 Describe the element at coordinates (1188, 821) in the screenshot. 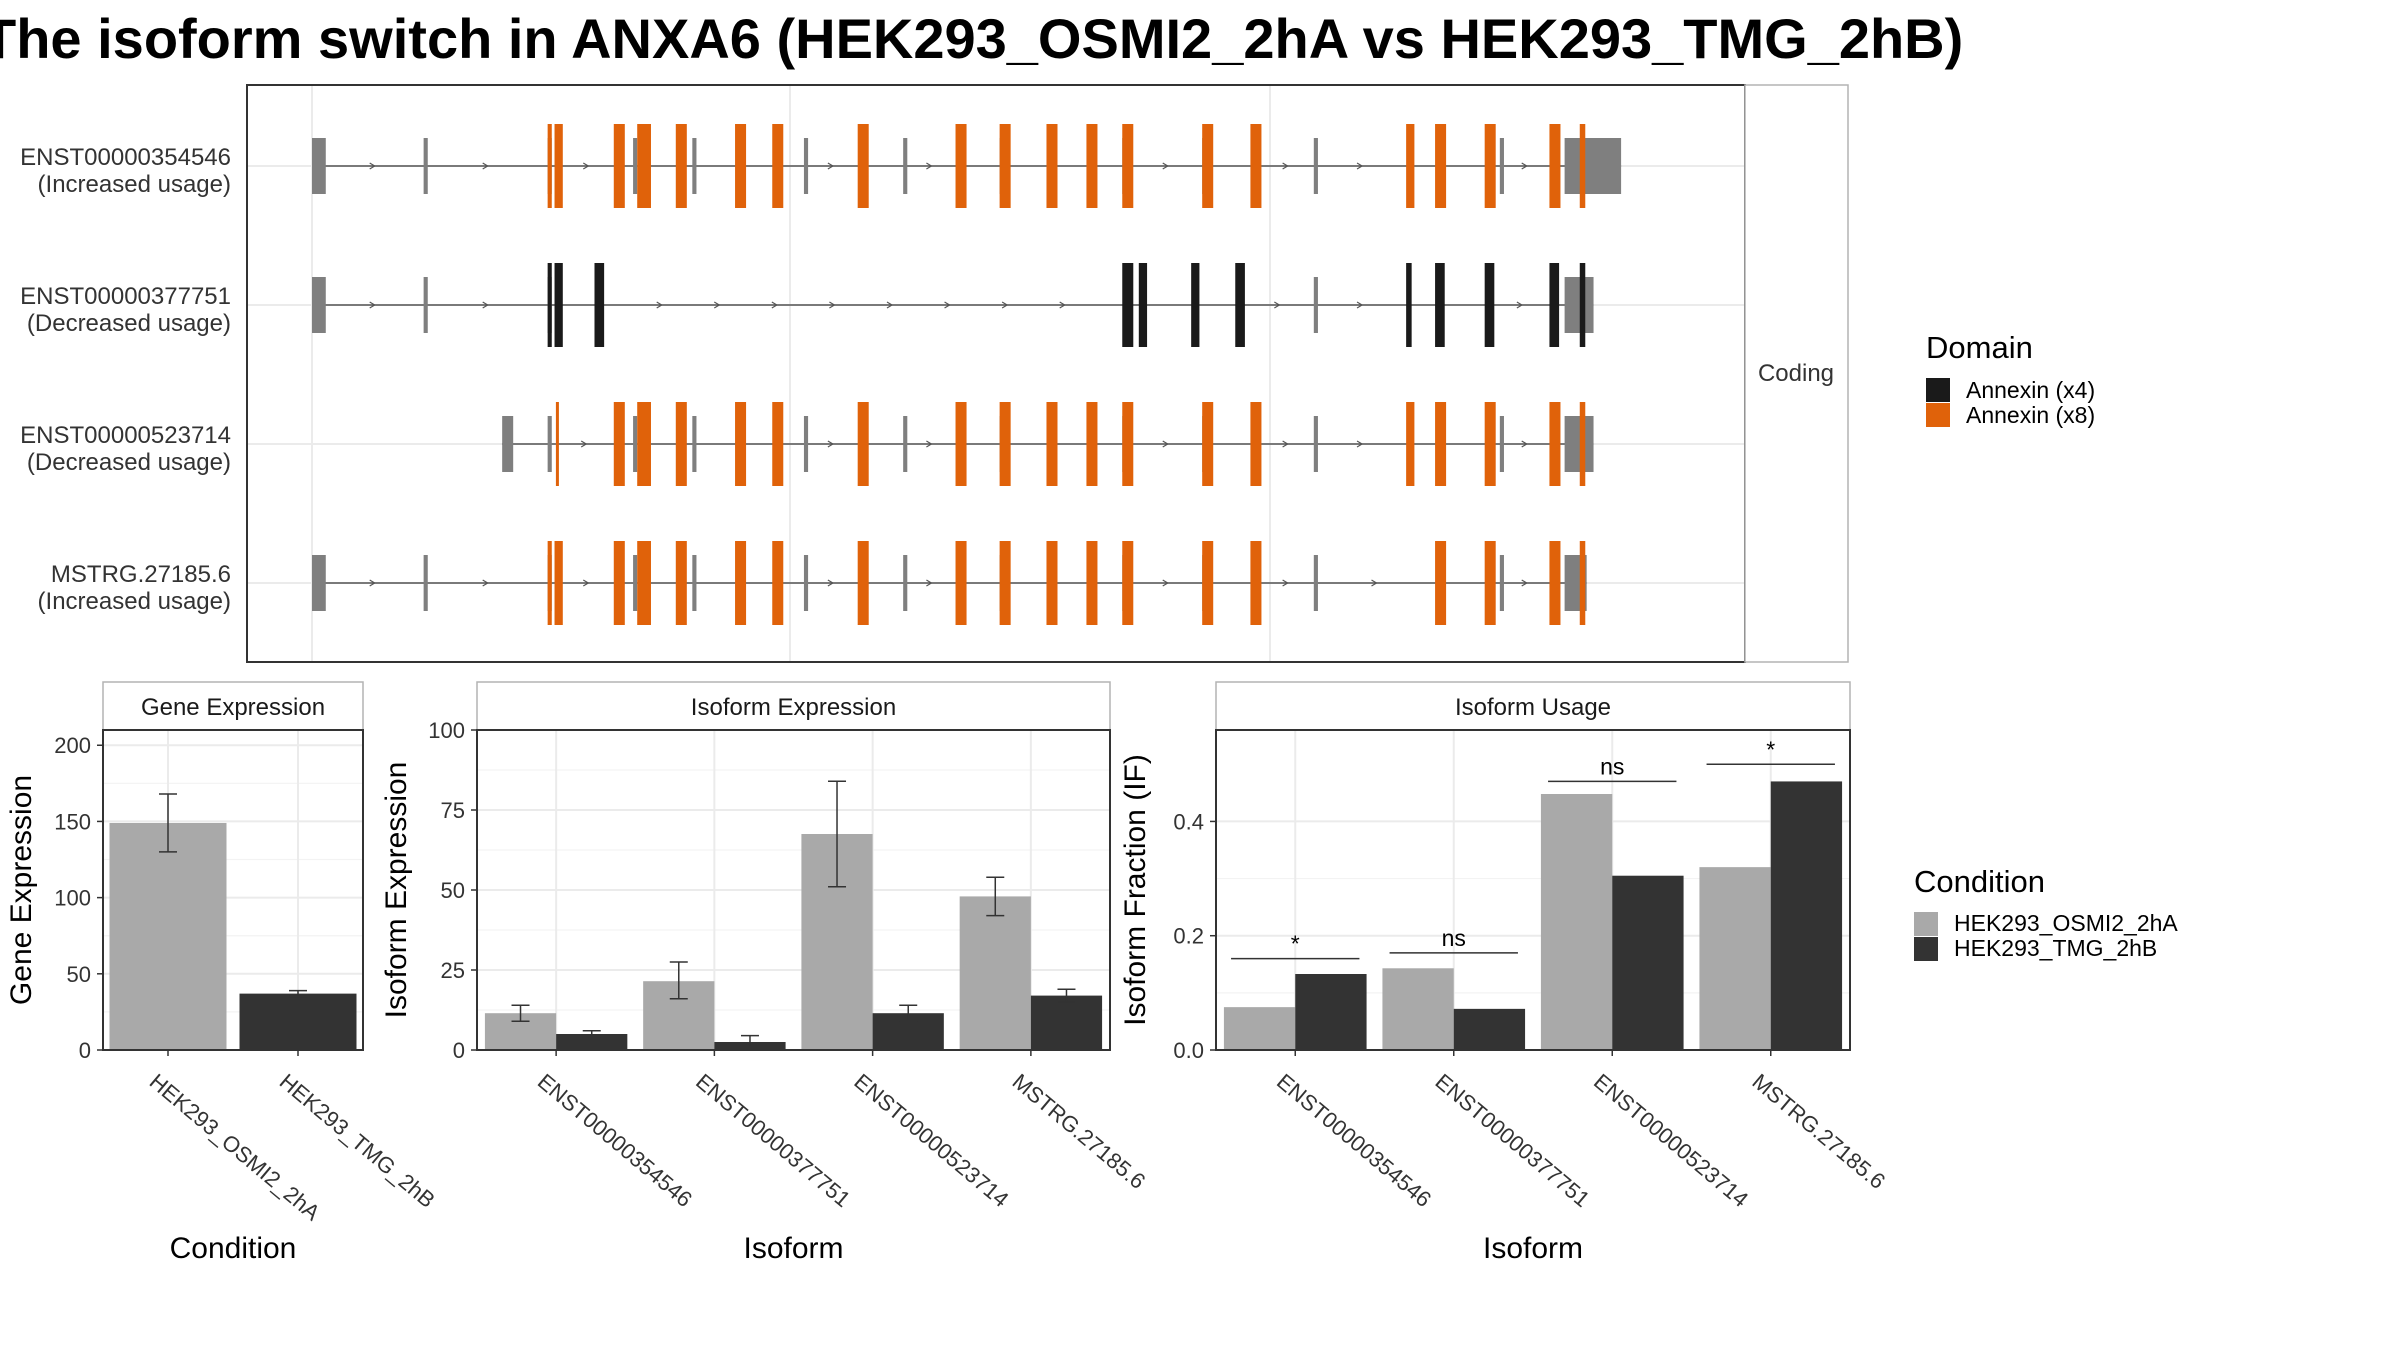

I see `y-tick-label: 0.4` at that location.